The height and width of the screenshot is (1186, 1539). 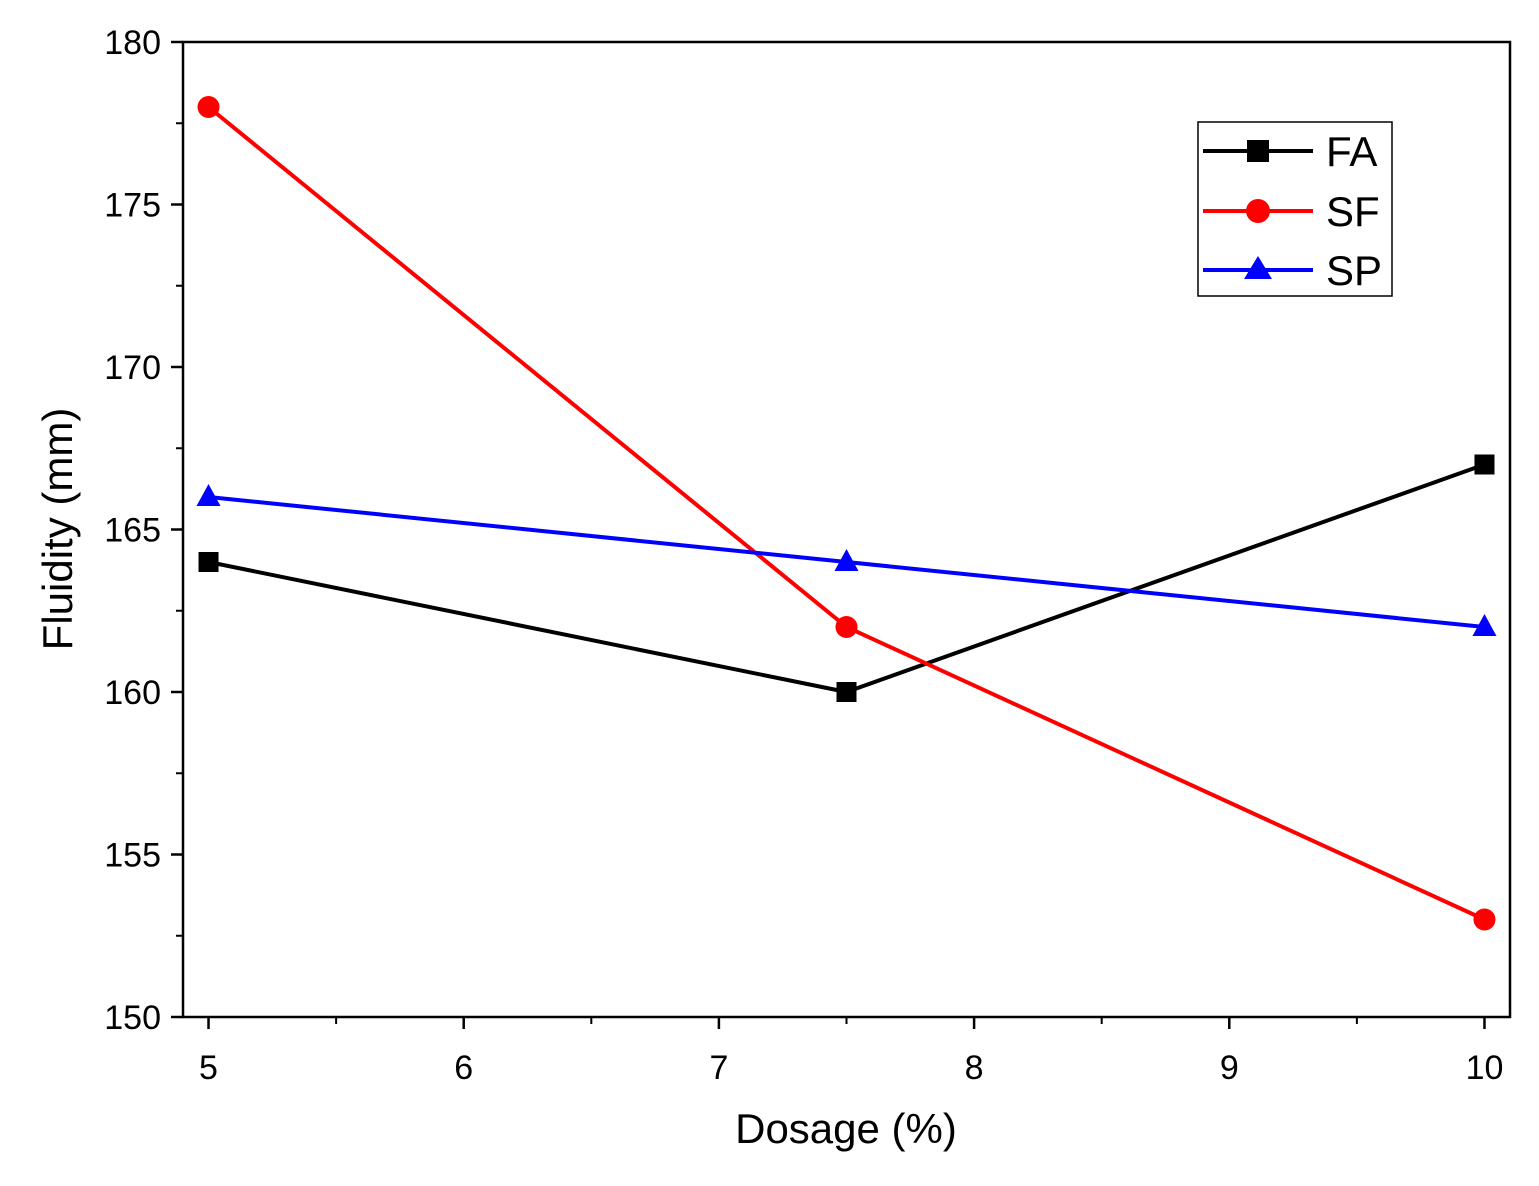 I want to click on y-tick-label: 170, so click(x=132, y=368).